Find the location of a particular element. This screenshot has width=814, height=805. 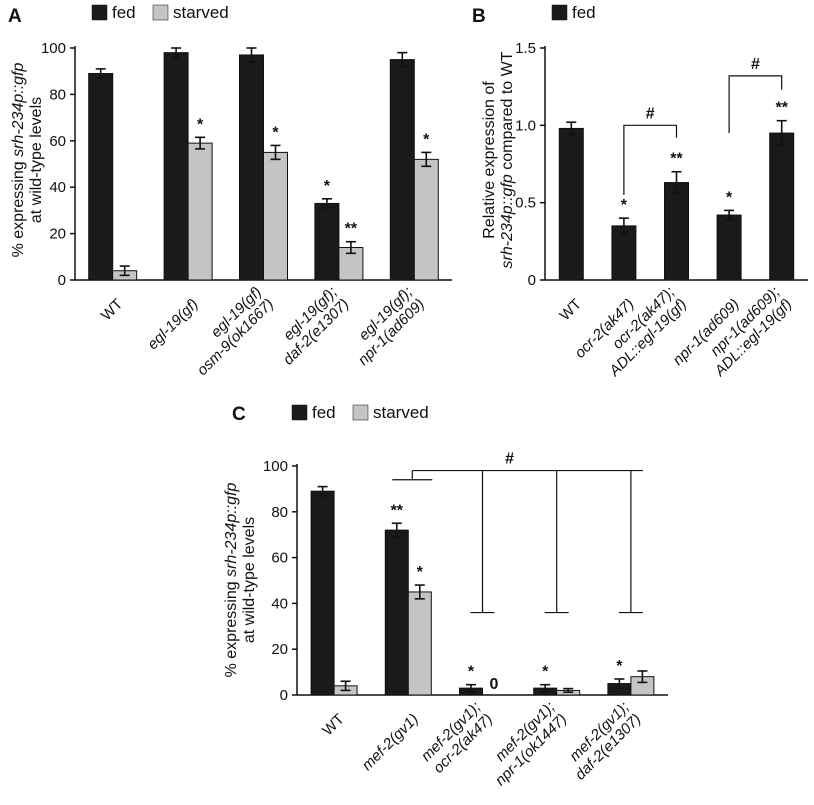

panel-a-category-label-2: egl-19(gf)osm-9(ok1667) is located at coordinates (235, 331).